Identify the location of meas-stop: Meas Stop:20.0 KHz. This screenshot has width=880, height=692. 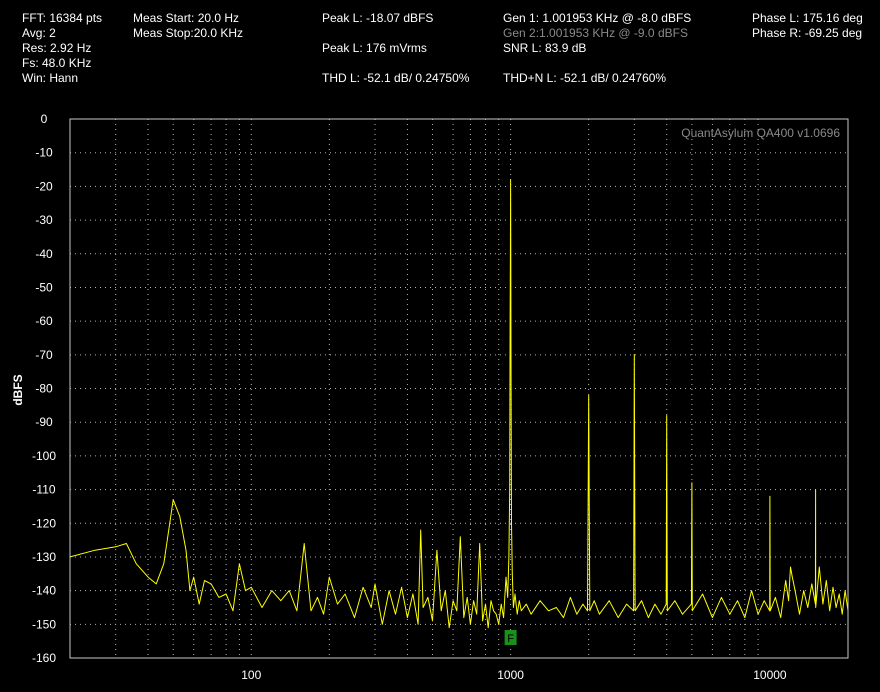
(188, 33).